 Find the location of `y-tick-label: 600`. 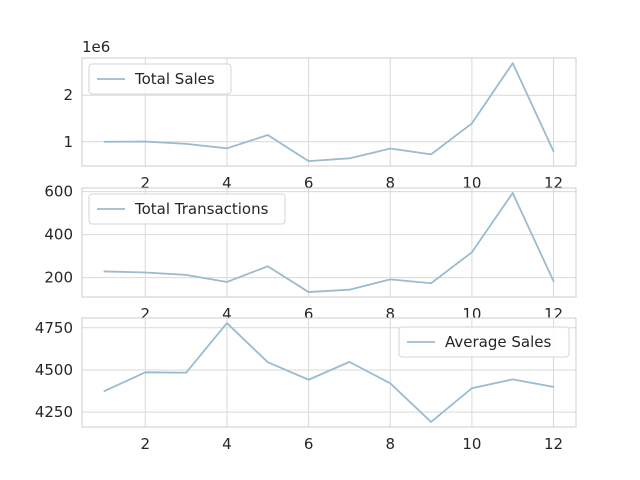

y-tick-label: 600 is located at coordinates (58, 192).